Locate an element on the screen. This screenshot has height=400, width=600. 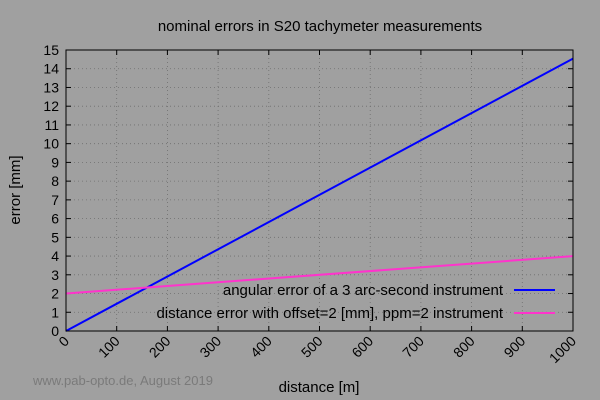
x-tick-label: 300 is located at coordinates (210, 347).